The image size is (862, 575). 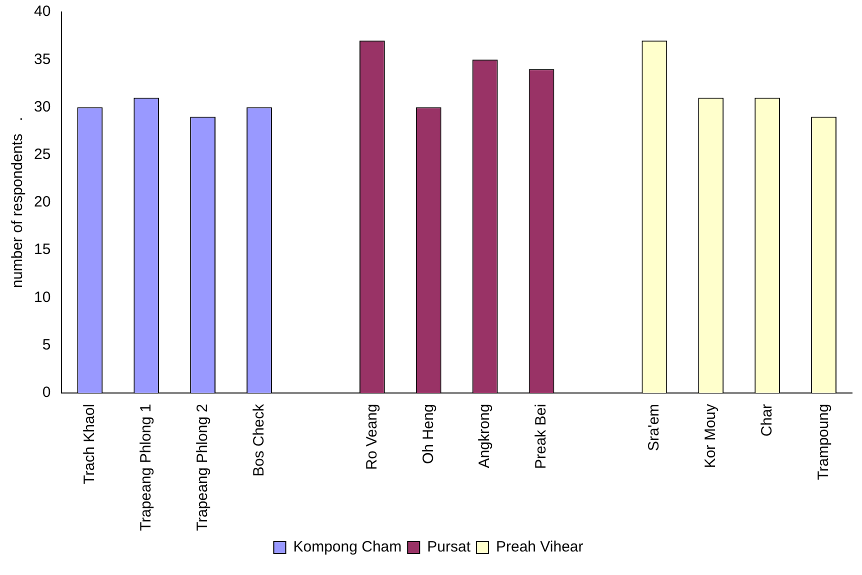 I want to click on y-tick-label: 30, so click(x=42, y=107).